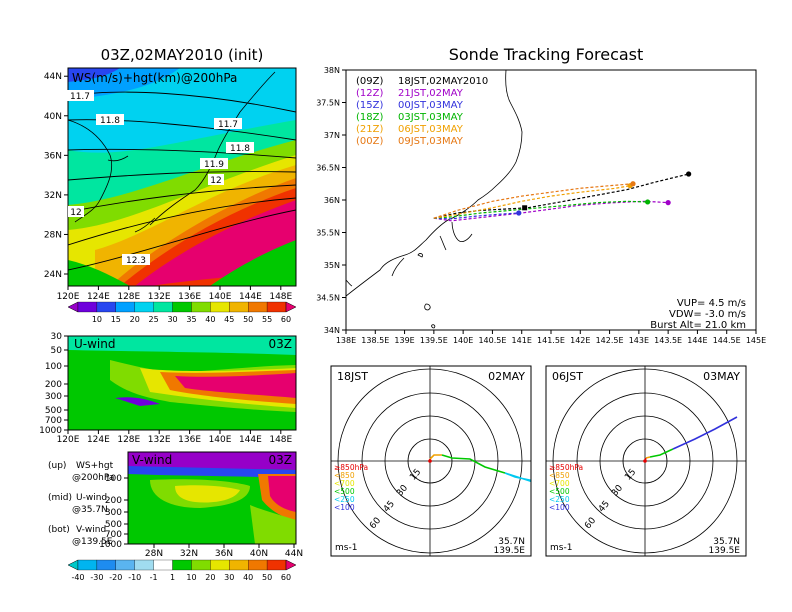  What do you see at coordinates (431, 117) in the screenshot?
I see `track-legend-time: 03JST,03MAY` at bounding box center [431, 117].